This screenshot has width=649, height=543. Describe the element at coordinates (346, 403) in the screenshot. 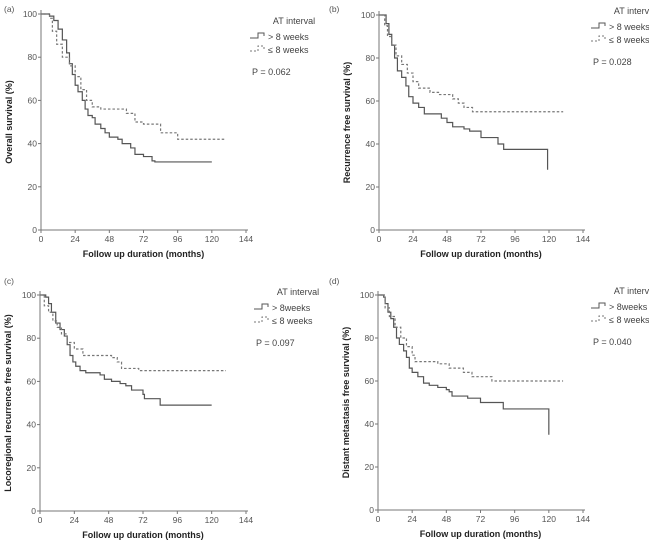

I see `y-axis-label: Distant metastasis free survival (%)` at that location.